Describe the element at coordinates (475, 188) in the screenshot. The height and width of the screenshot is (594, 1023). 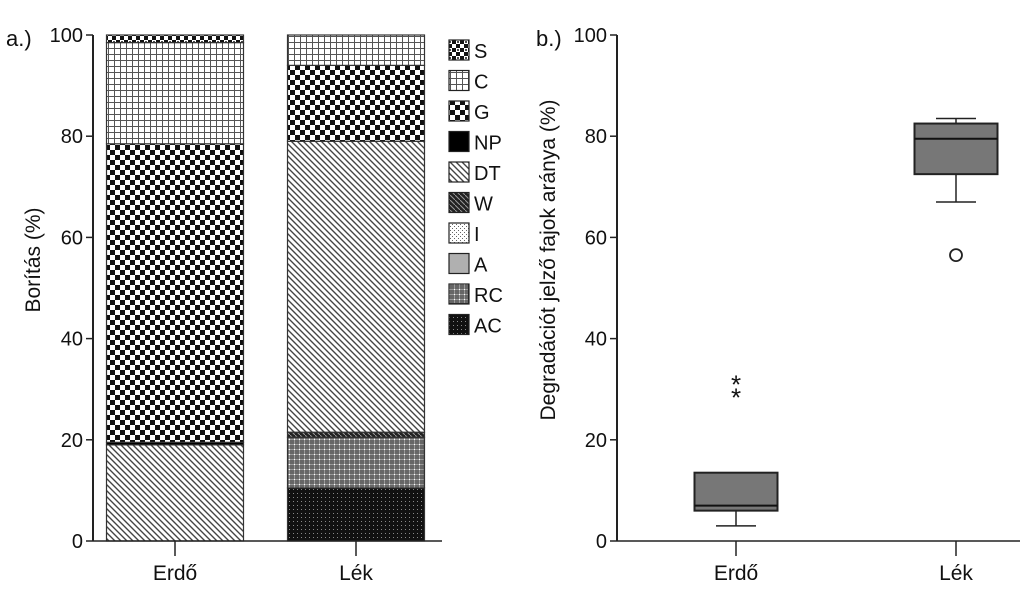
I see `panel-a-legend: SCG NP DT WIA RC AC` at that location.